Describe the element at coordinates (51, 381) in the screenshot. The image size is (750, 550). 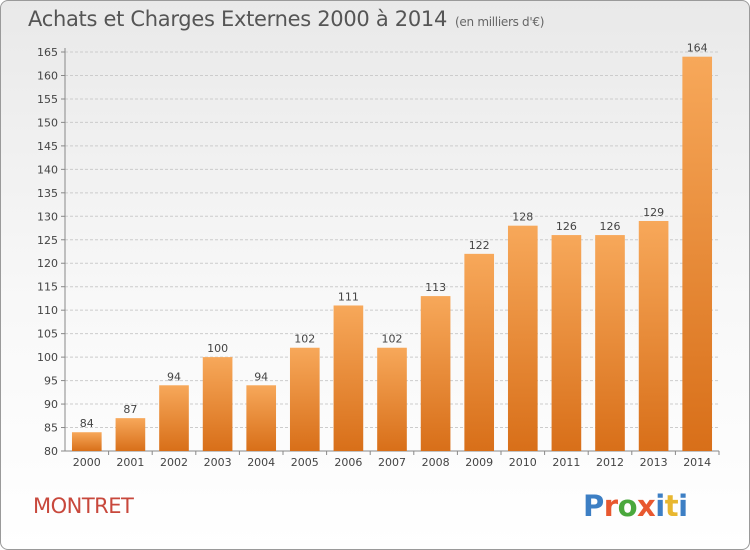
I see `y-tick-label: 95` at that location.